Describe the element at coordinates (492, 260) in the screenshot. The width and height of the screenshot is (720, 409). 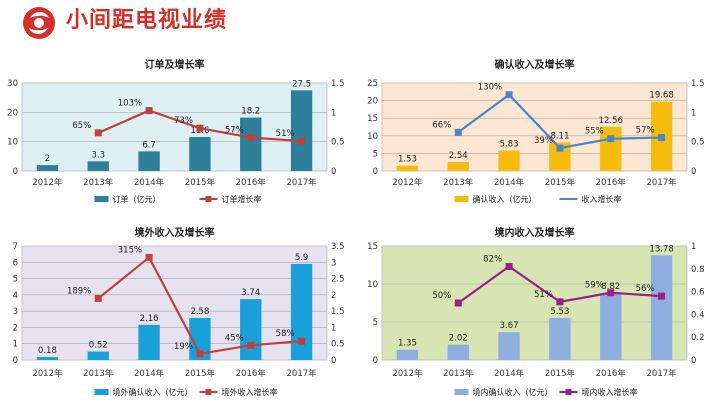
I see `line-value-label: 82%` at that location.